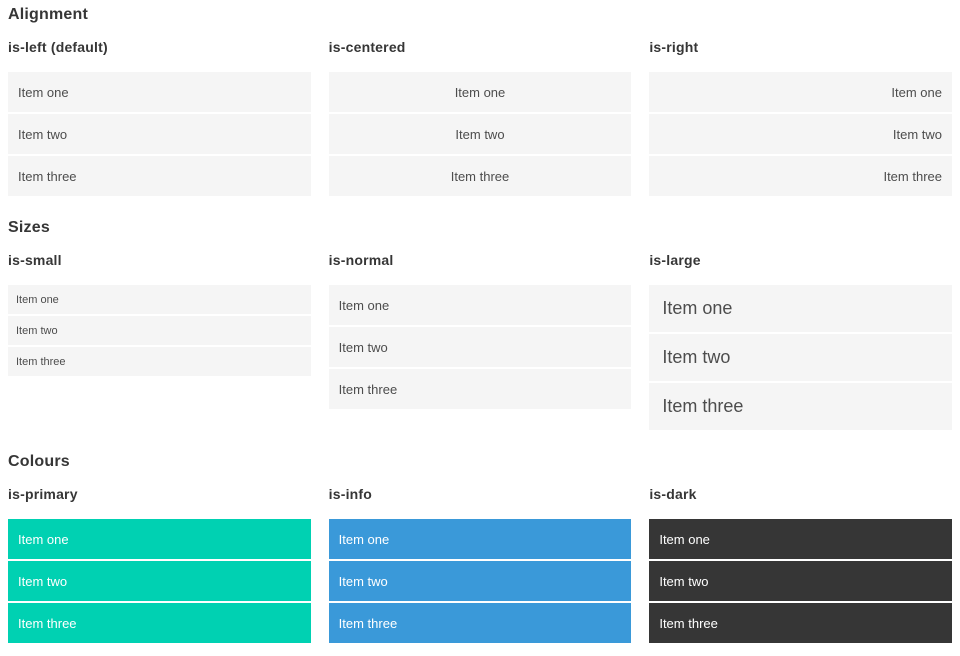  I want to click on list-is-info: Item one Item two Item three, so click(480, 581).